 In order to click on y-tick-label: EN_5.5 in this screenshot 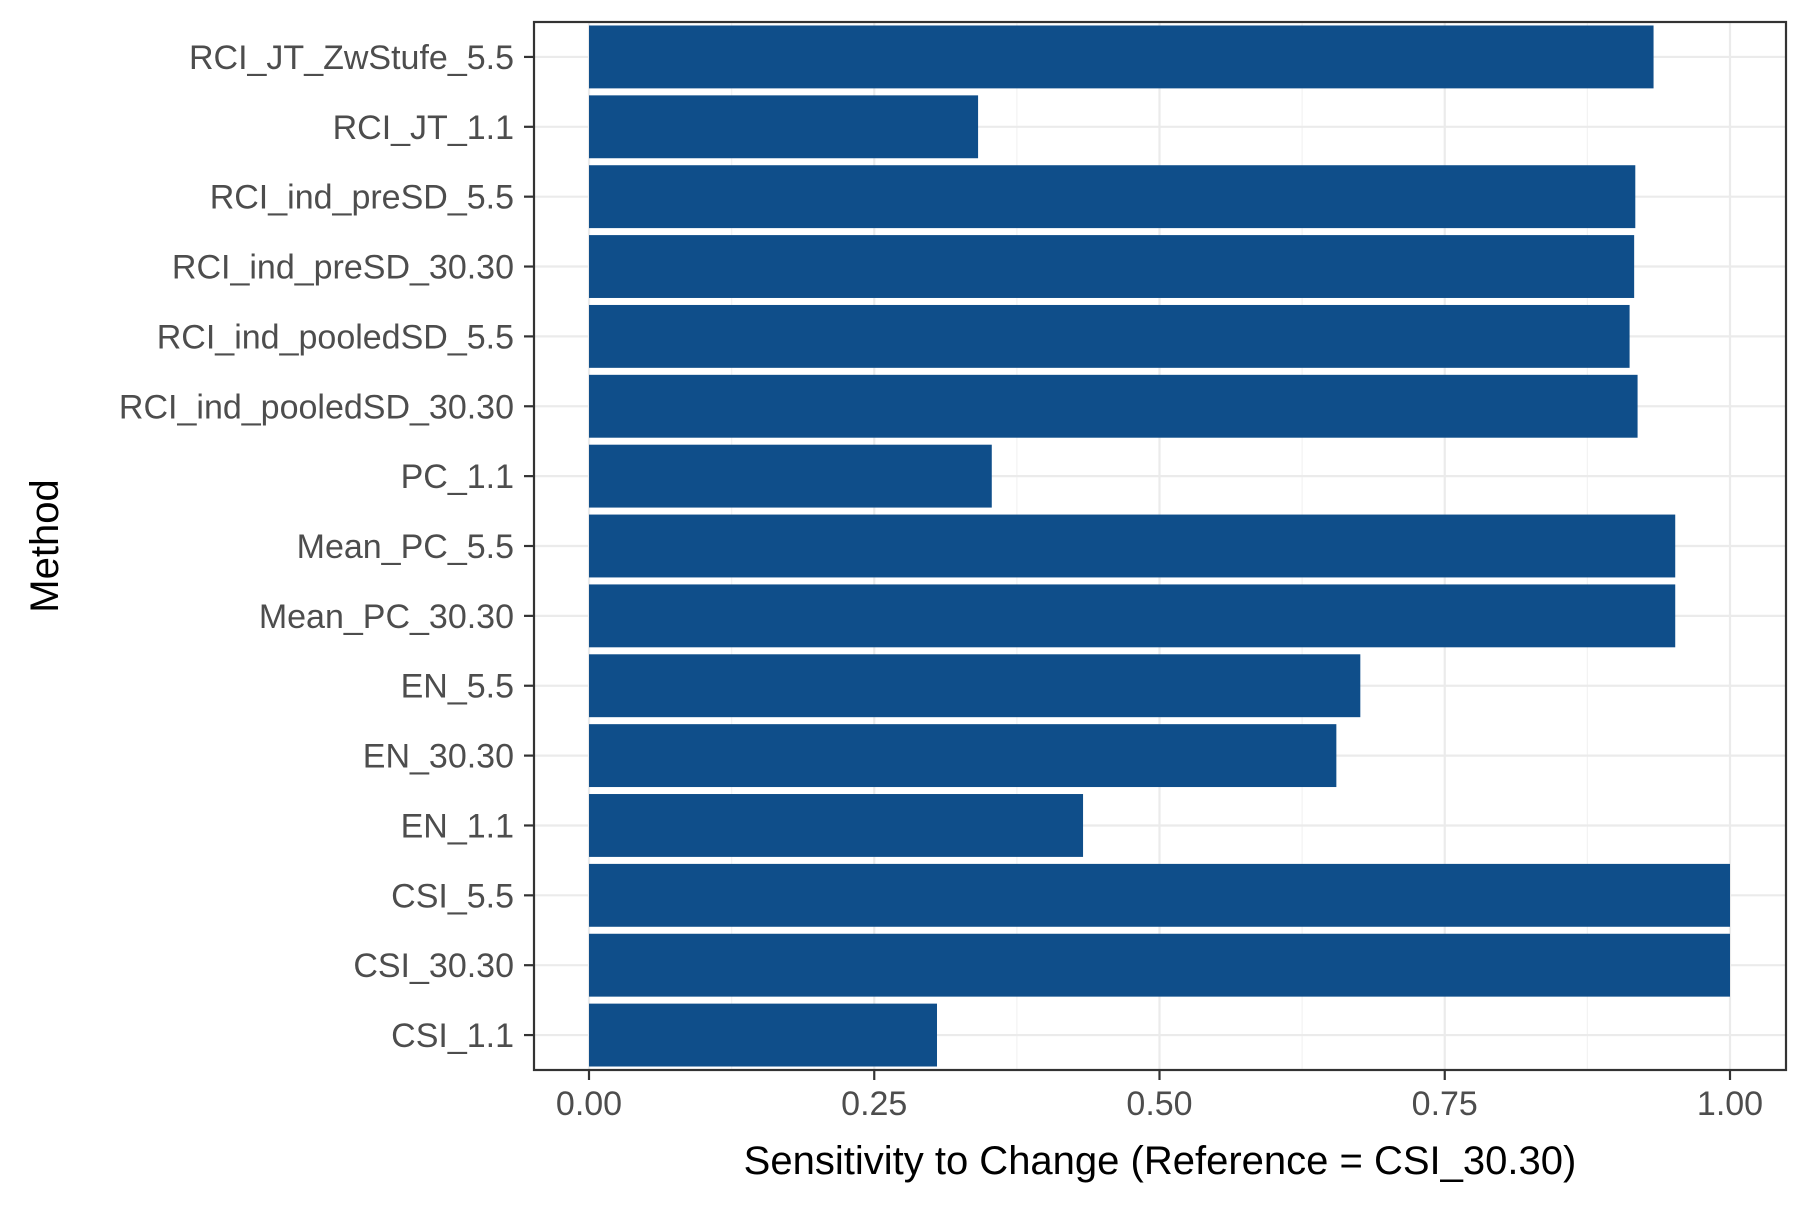, I will do `click(457, 687)`.